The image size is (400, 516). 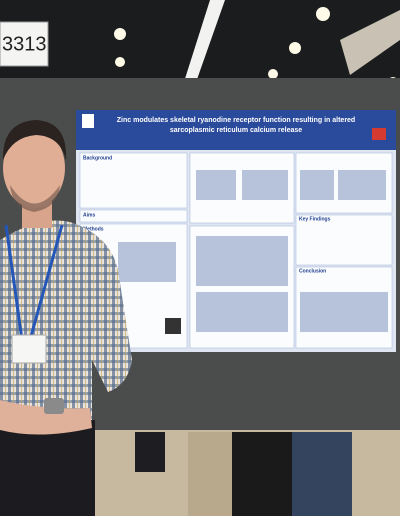 I want to click on lanyard, so click(x=34, y=282).